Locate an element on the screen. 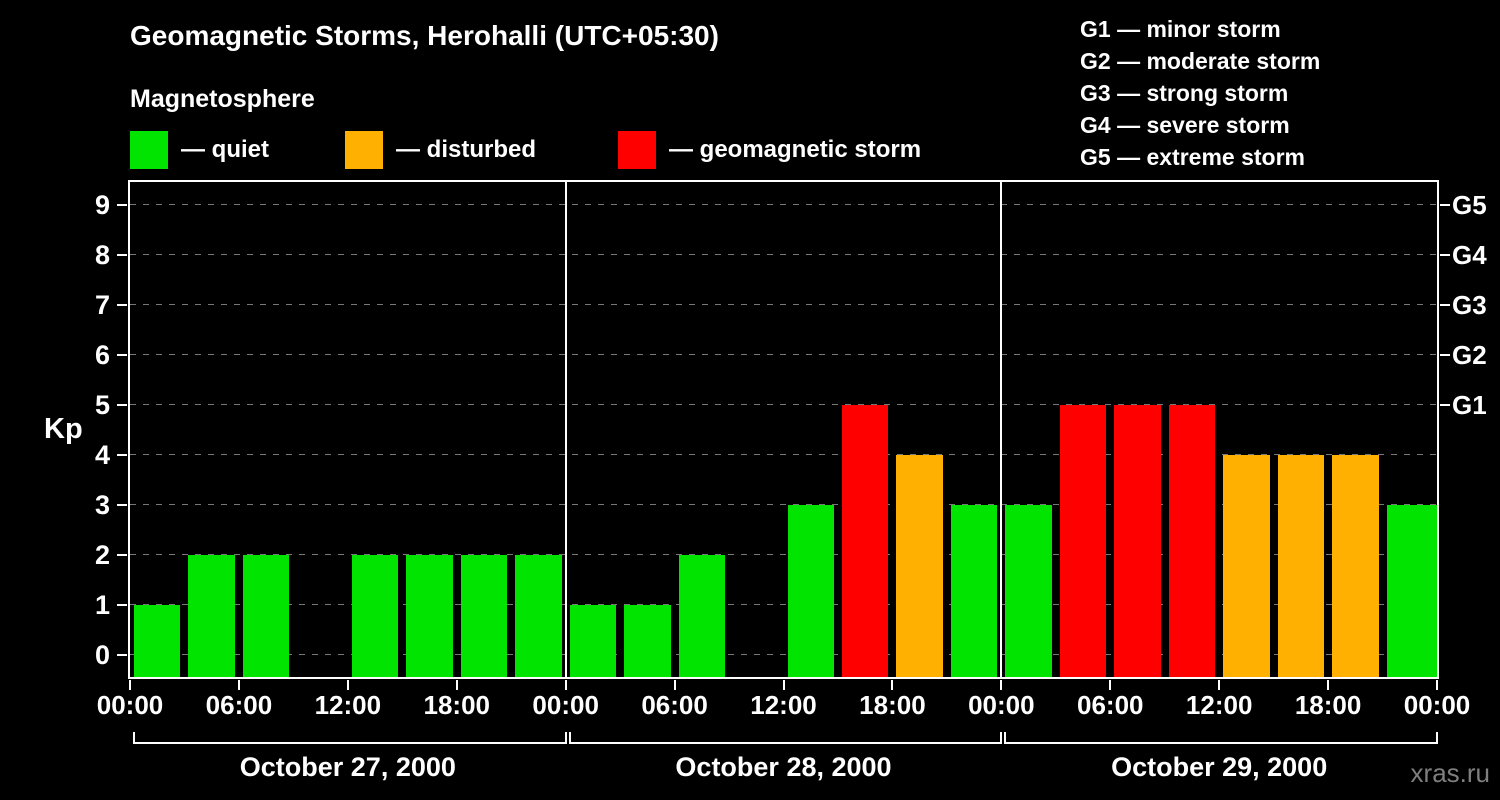 The height and width of the screenshot is (800, 1500). legend-swatch-disturbed is located at coordinates (364, 150).